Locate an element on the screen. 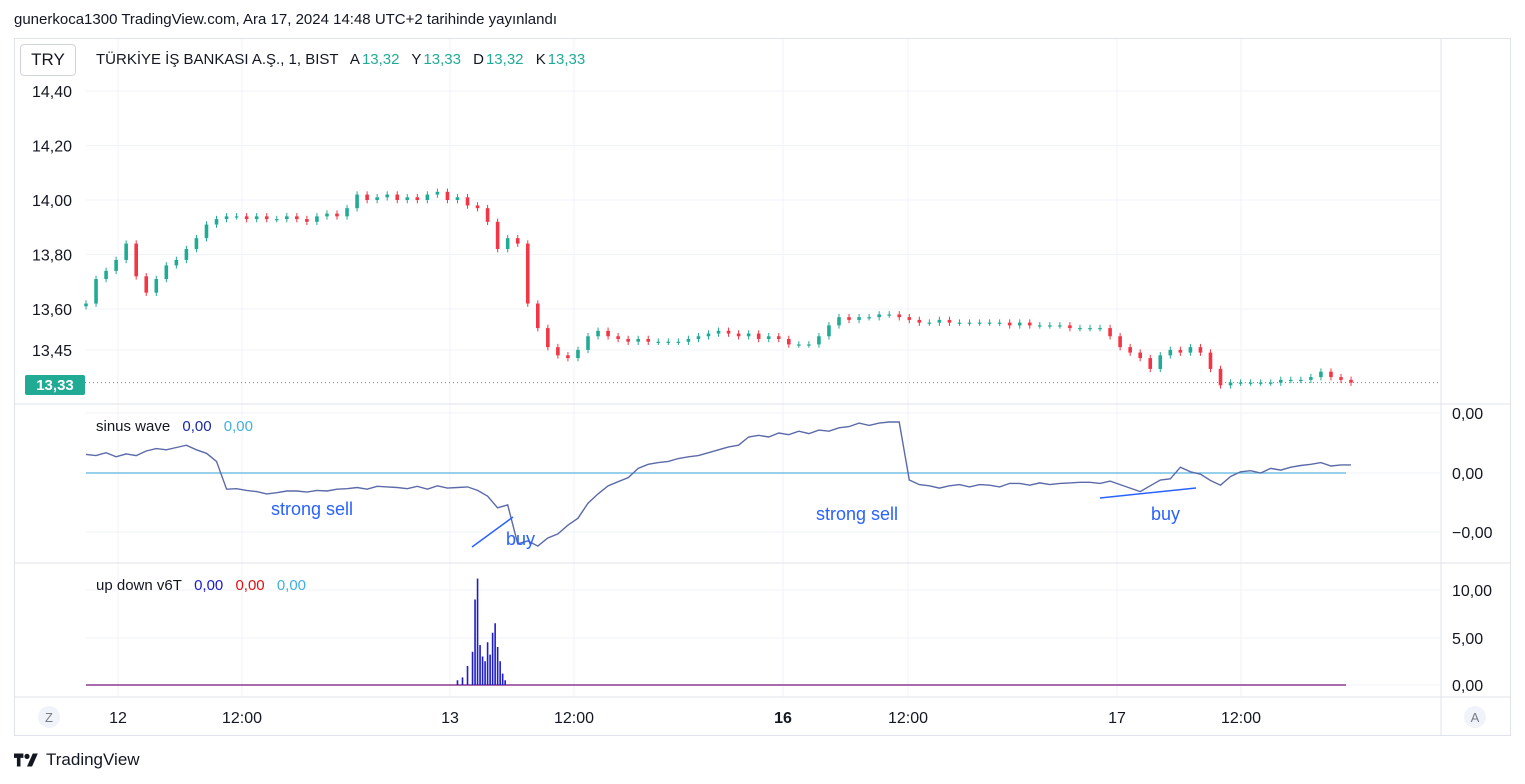 This screenshot has width=1525, height=784. updown-tick-label: 5,00 is located at coordinates (1467, 639).